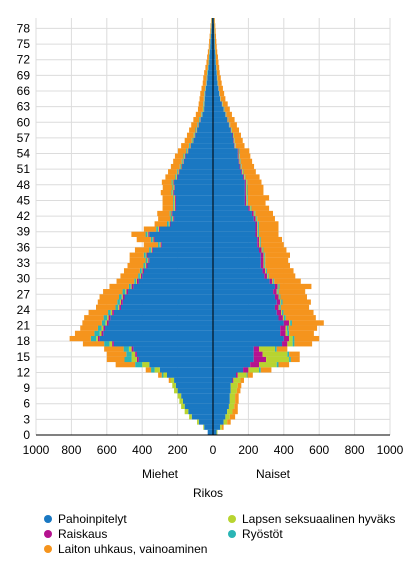  I want to click on y-tick-label: 6, so click(26, 404).